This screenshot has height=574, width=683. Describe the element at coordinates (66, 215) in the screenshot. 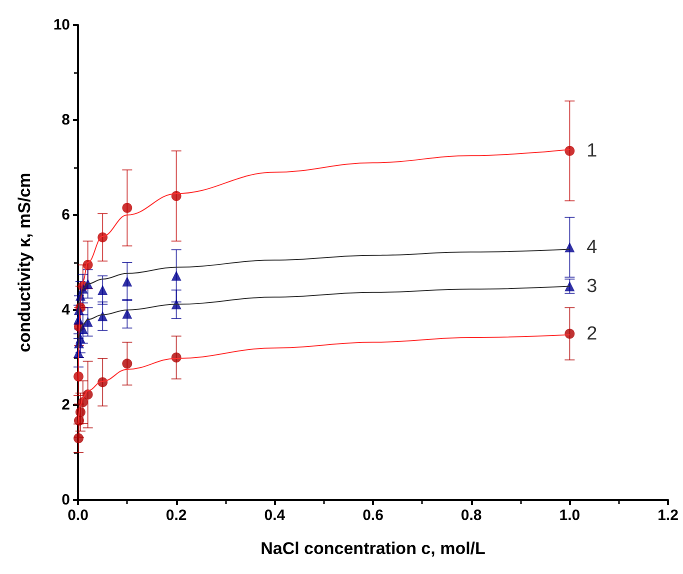

I see `y-tick-label: 6` at that location.